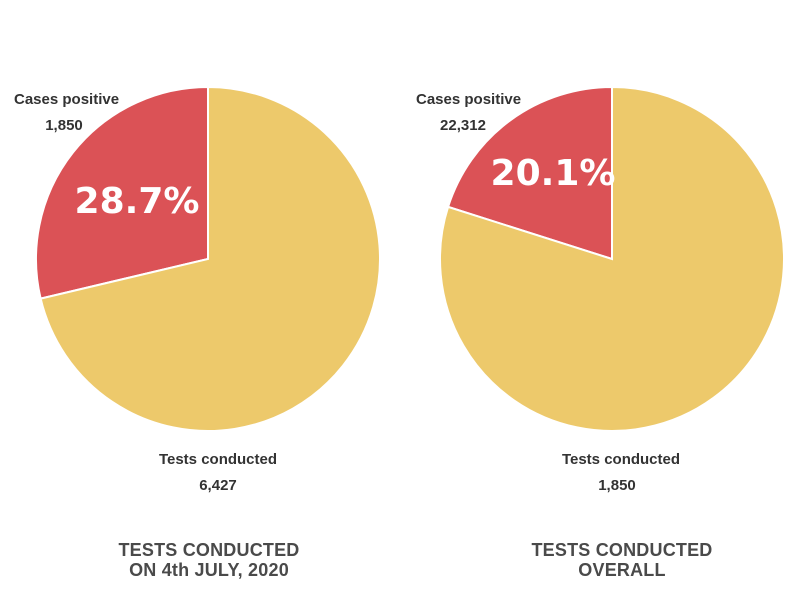  I want to click on percent-label: 20.1%, so click(553, 173).